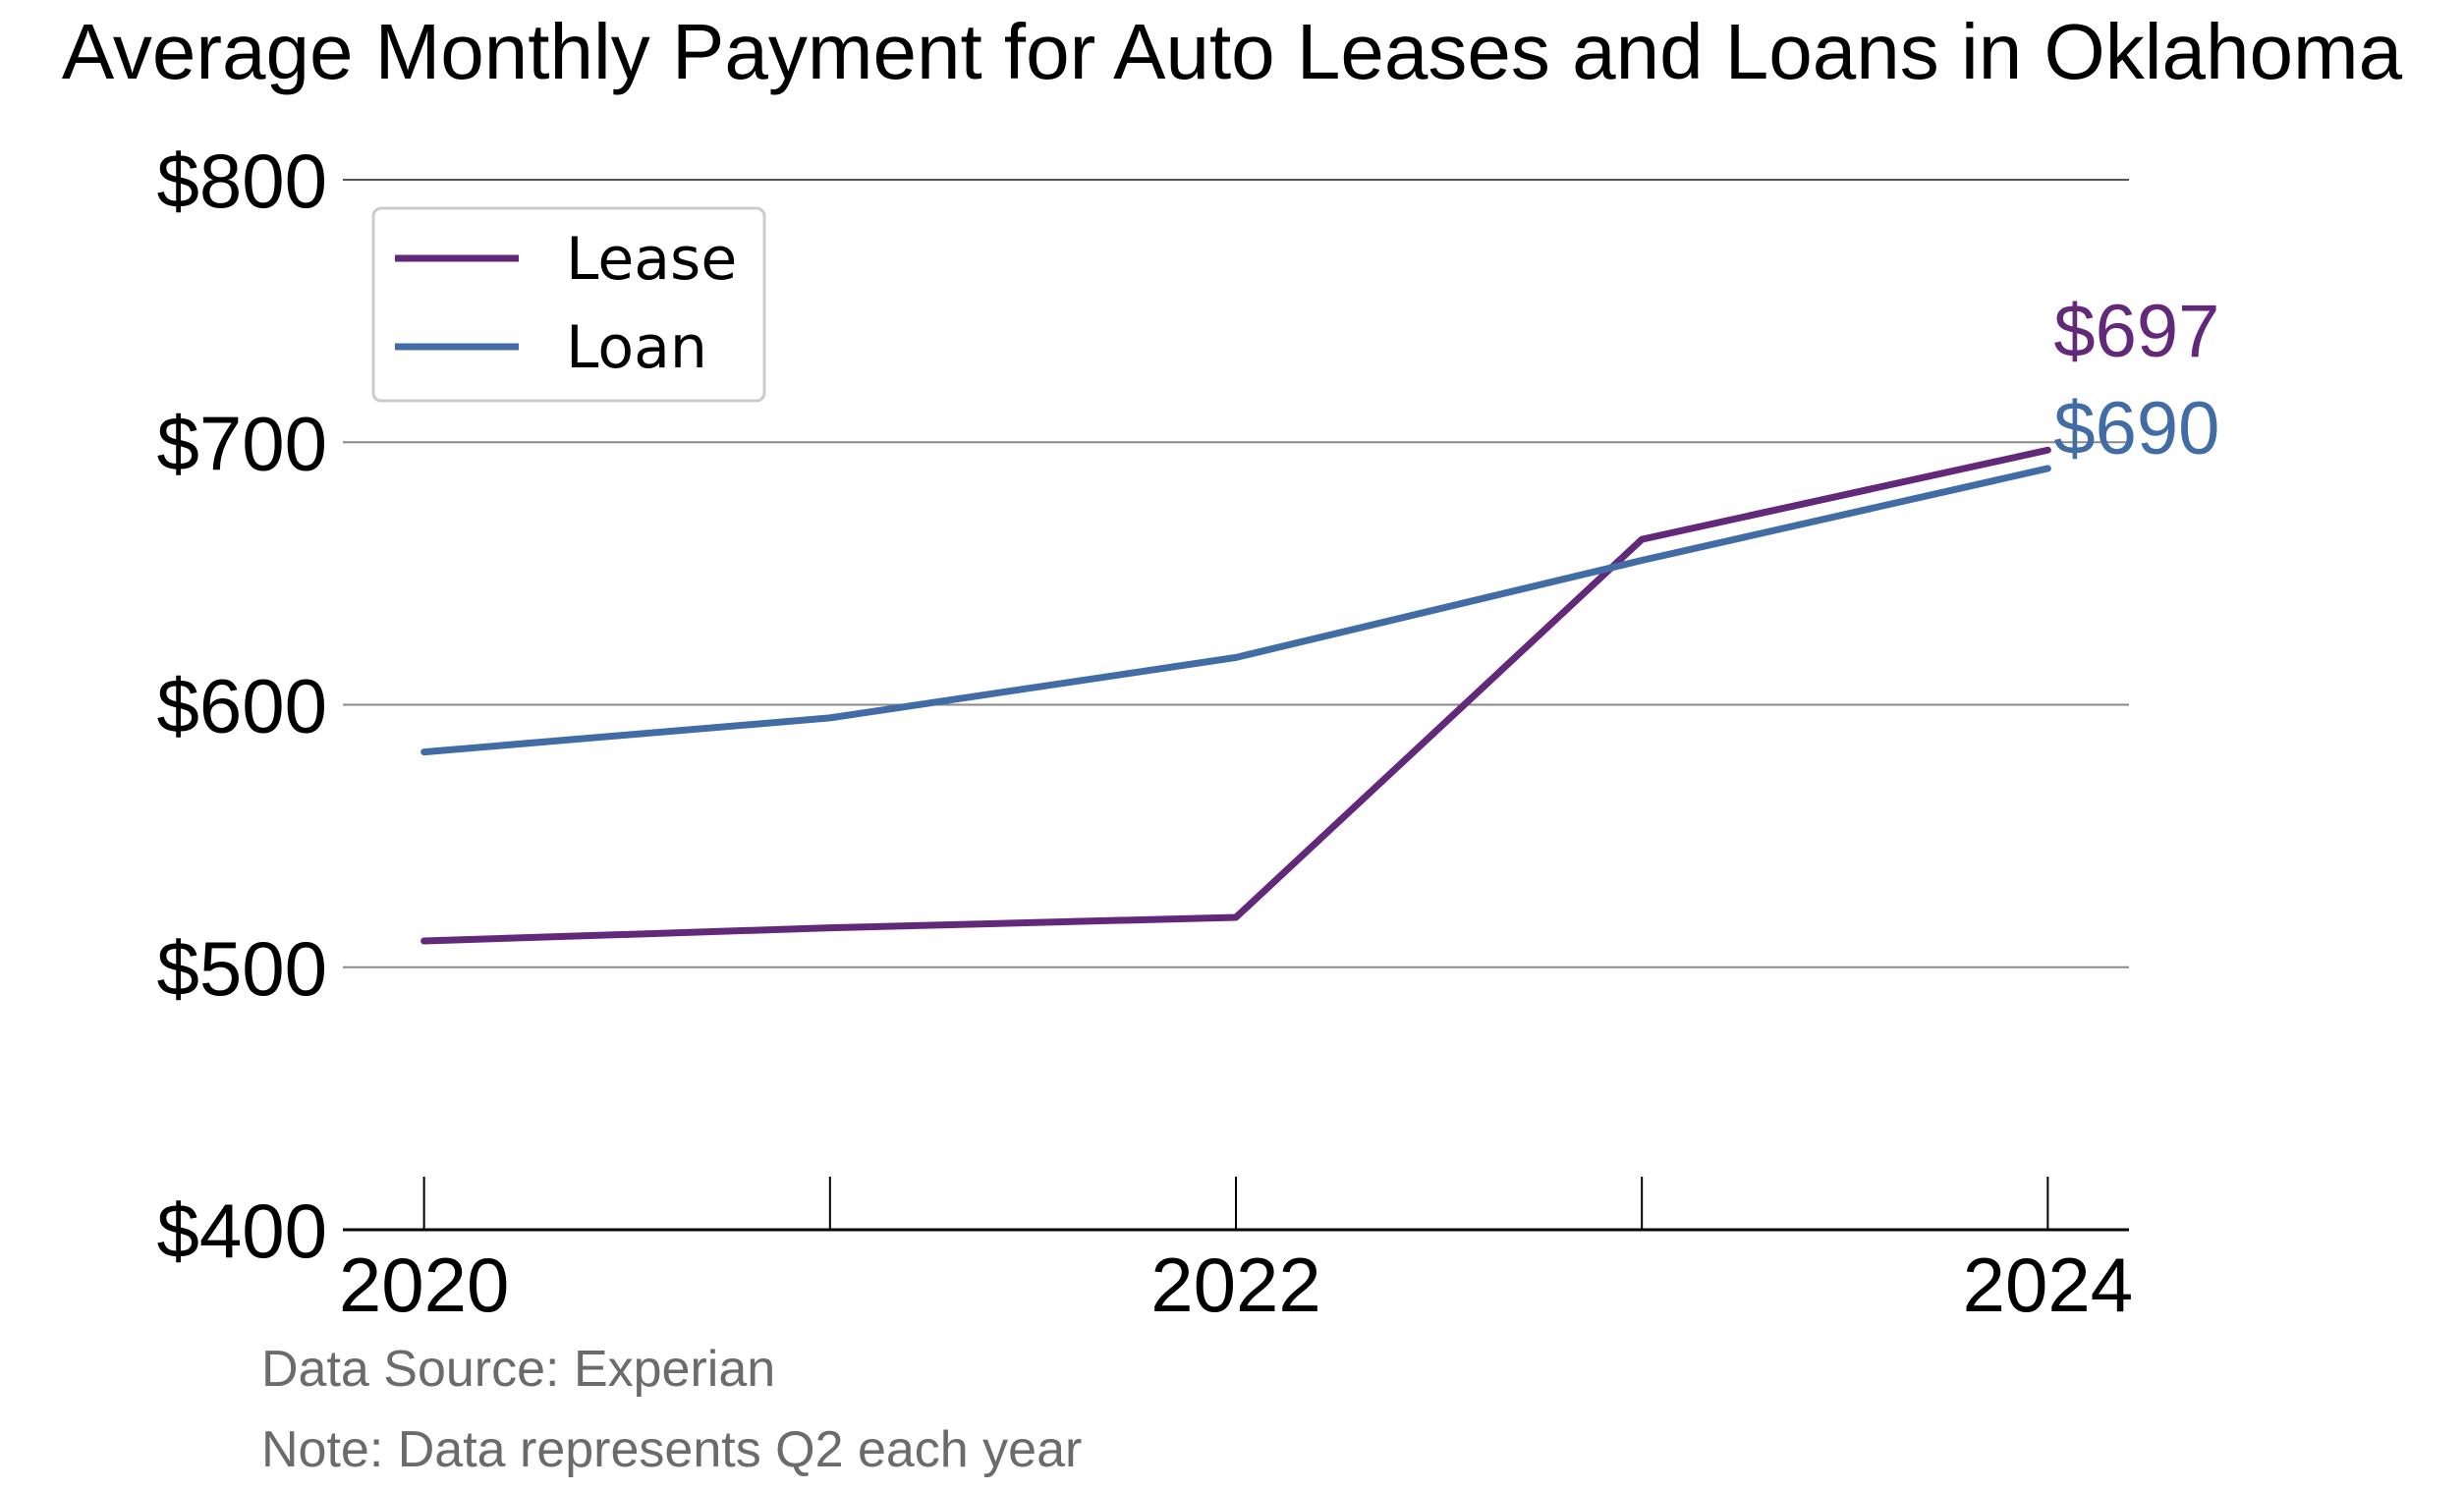 The width and height of the screenshot is (2464, 1491). Describe the element at coordinates (518, 1369) in the screenshot. I see `data-source-note: Data Source: Experian` at that location.